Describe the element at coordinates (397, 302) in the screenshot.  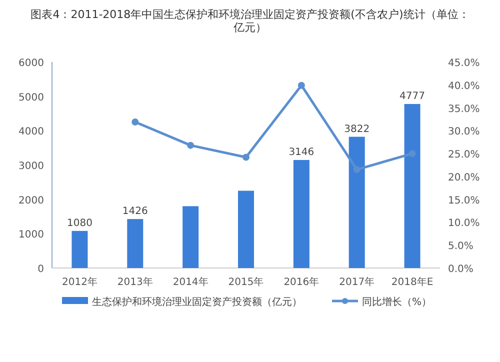
I see `legend-label: 同比增长（%）` at that location.